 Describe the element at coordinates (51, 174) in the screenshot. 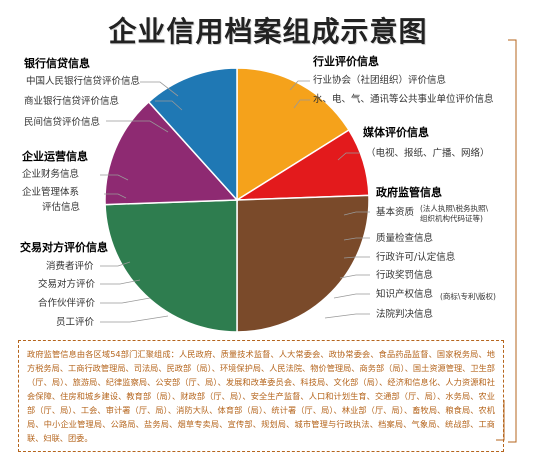

I see `operation-item-finance: 企业财务信息` at that location.